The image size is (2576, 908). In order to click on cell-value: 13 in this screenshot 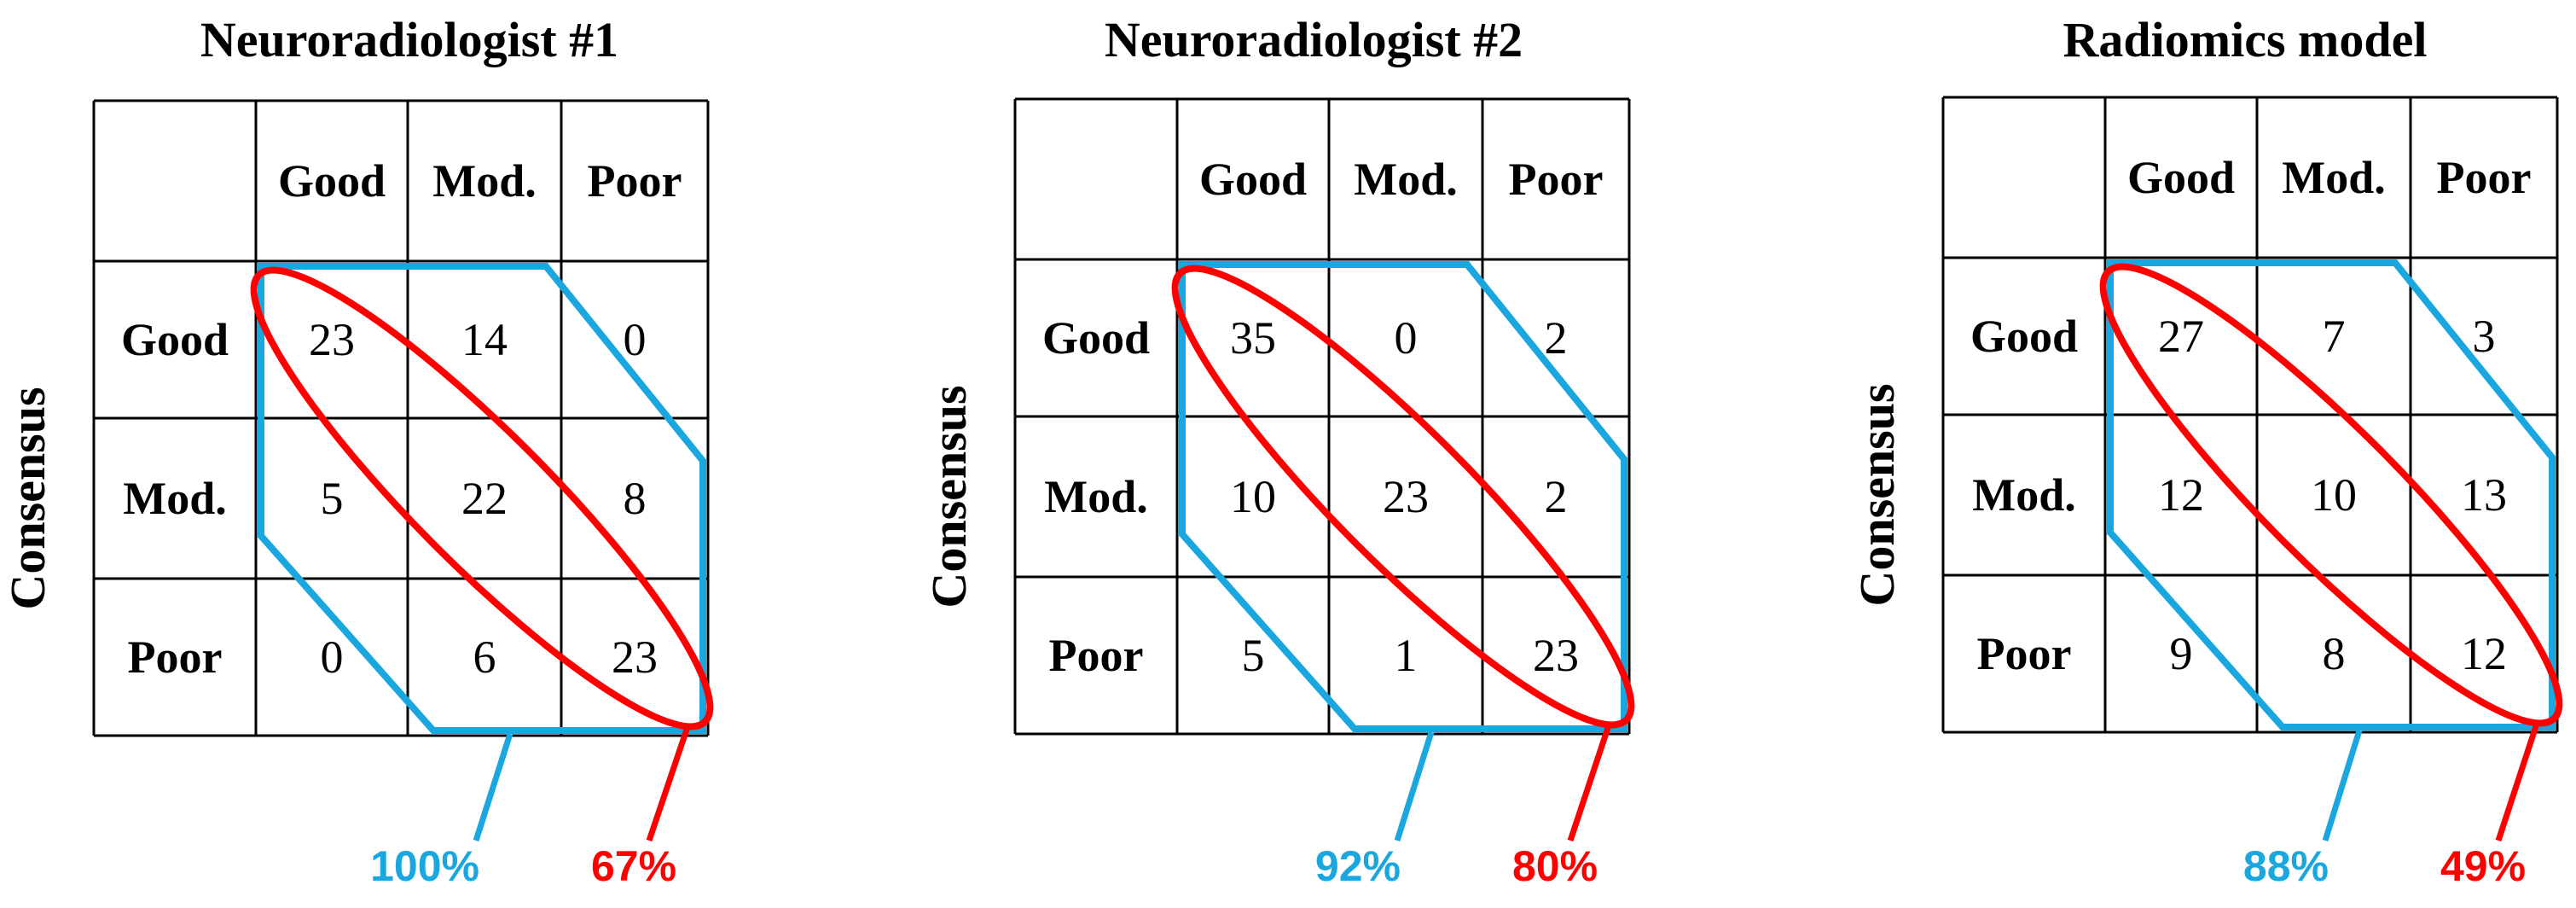, I will do `click(2484, 495)`.